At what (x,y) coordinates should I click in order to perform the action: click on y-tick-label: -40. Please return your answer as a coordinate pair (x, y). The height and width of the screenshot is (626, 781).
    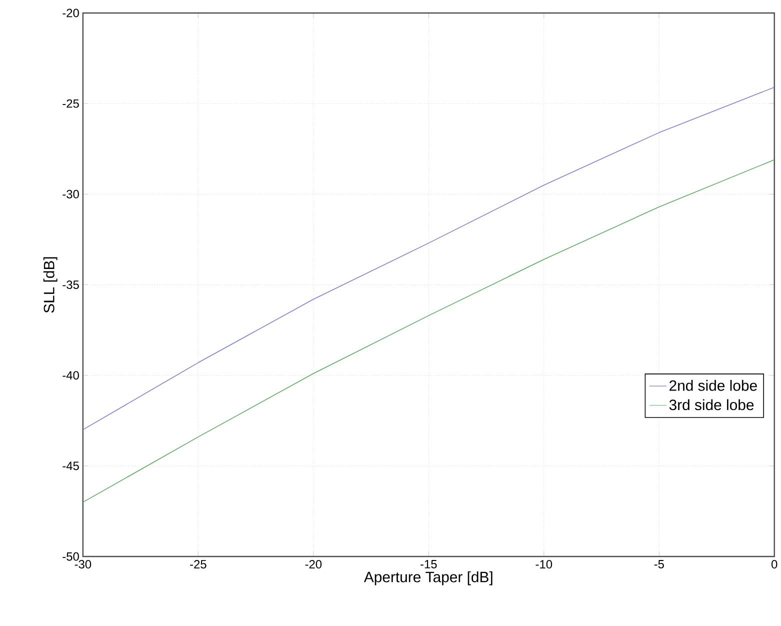
    Looking at the image, I should click on (70, 375).